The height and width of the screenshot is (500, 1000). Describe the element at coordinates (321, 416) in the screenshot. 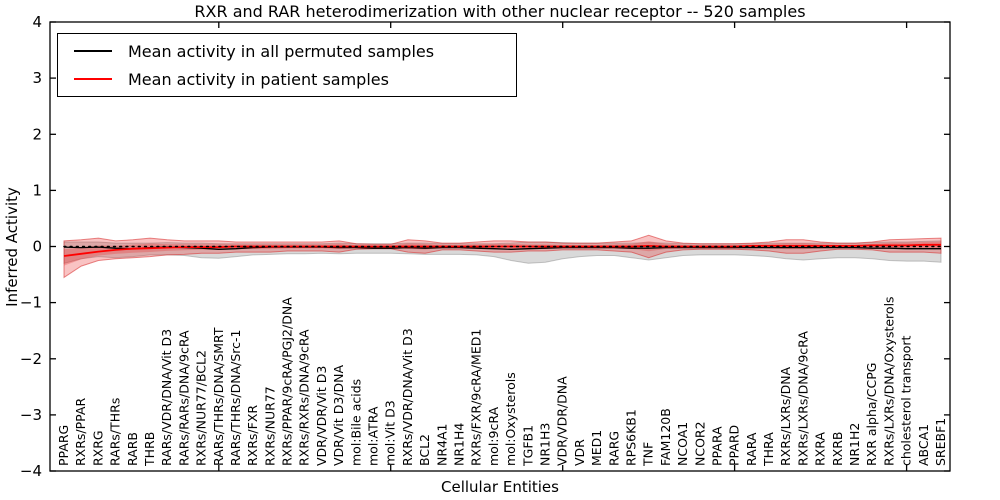

I see `x-tick-label: VDR/VDR/Vit D3` at that location.